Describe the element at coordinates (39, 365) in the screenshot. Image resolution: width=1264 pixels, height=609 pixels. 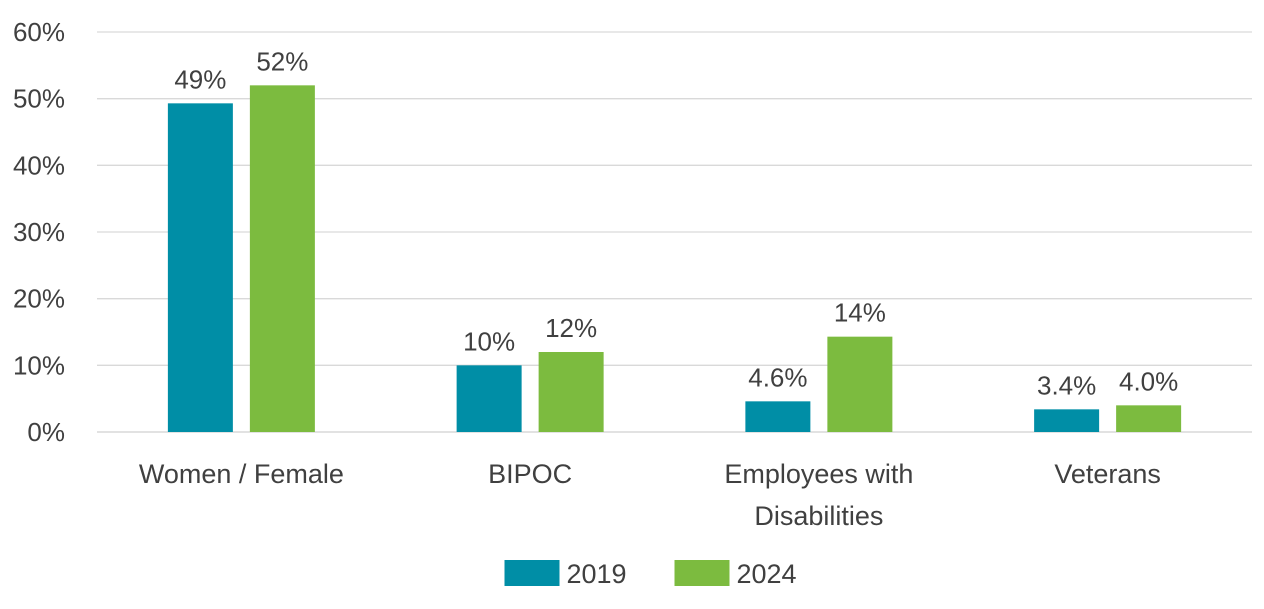
I see `y-tick-label: 10%` at that location.